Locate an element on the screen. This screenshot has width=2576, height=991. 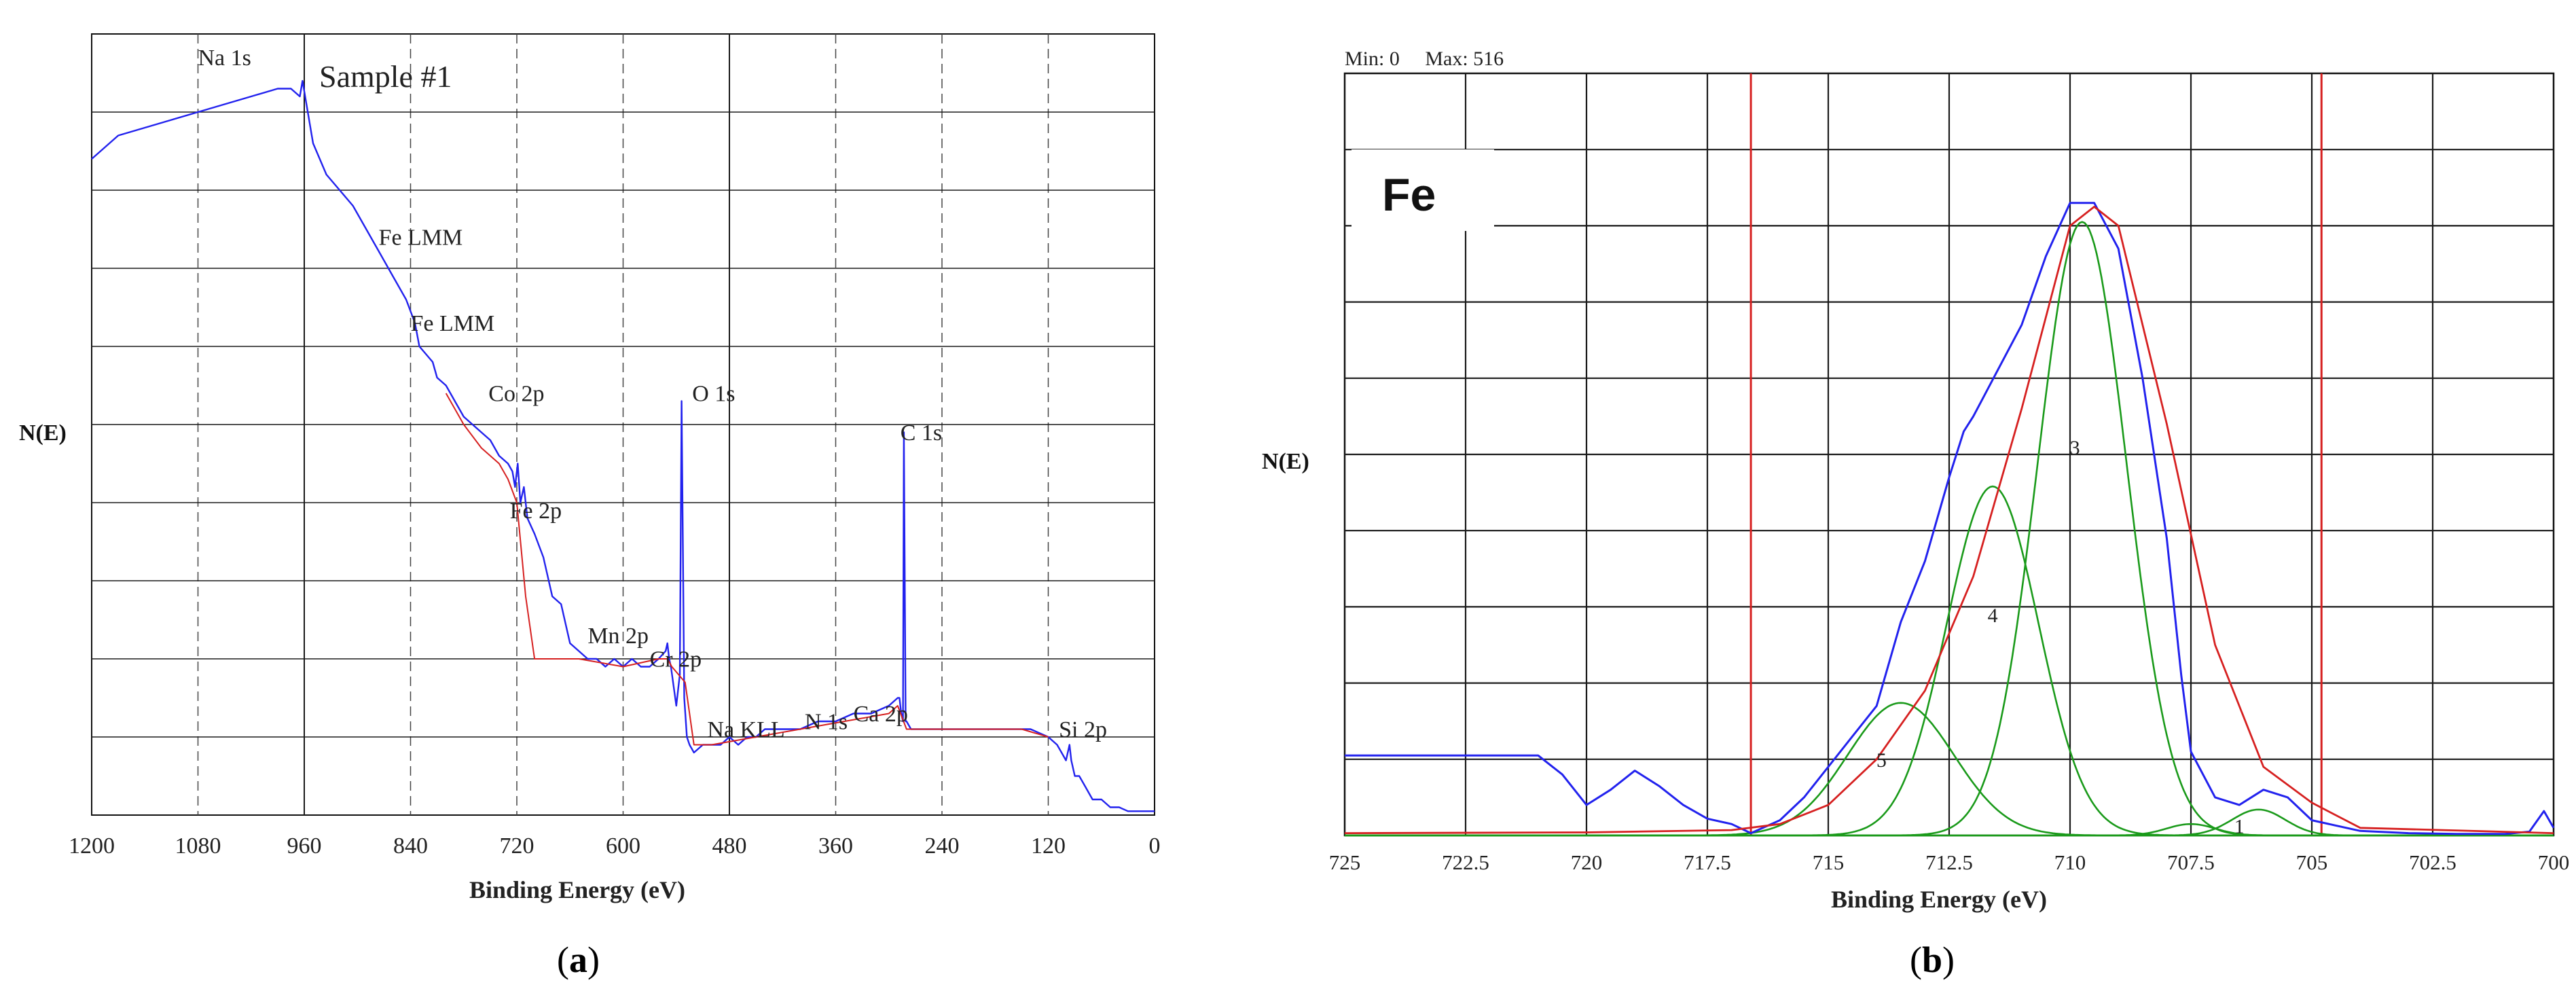
x-tick-label: 710 is located at coordinates (2070, 862).